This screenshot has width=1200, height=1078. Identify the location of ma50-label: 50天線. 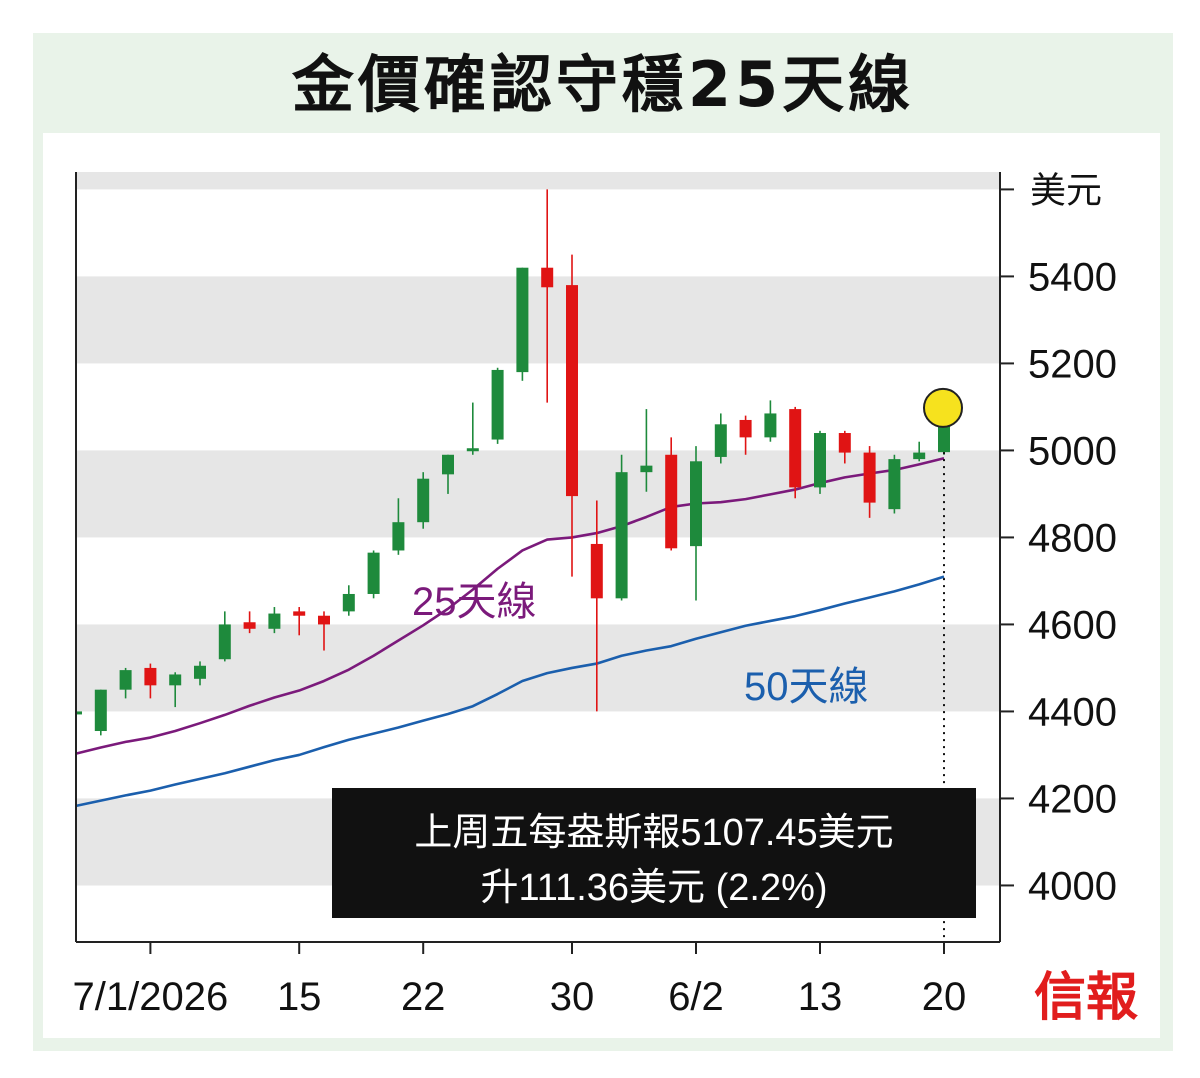
(806, 687).